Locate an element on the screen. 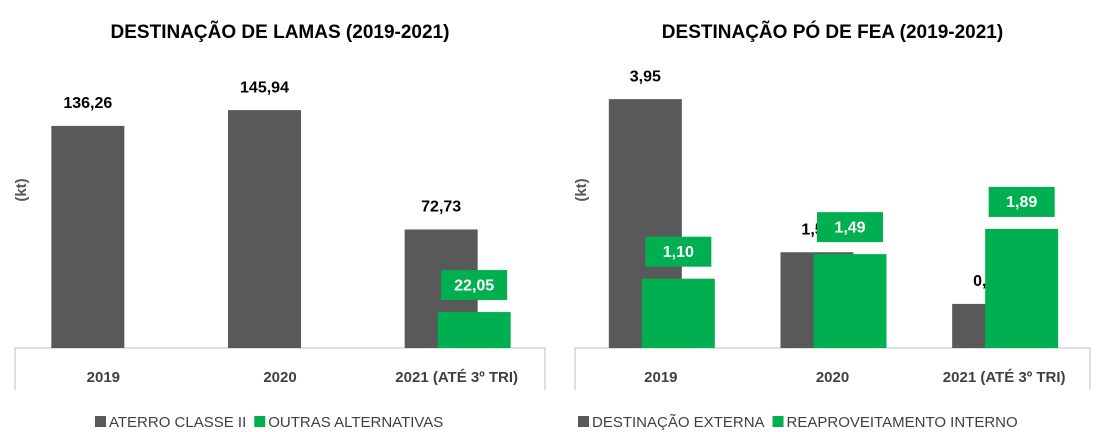 This screenshot has width=1097, height=432. data-label: 1,49 is located at coordinates (849, 227).